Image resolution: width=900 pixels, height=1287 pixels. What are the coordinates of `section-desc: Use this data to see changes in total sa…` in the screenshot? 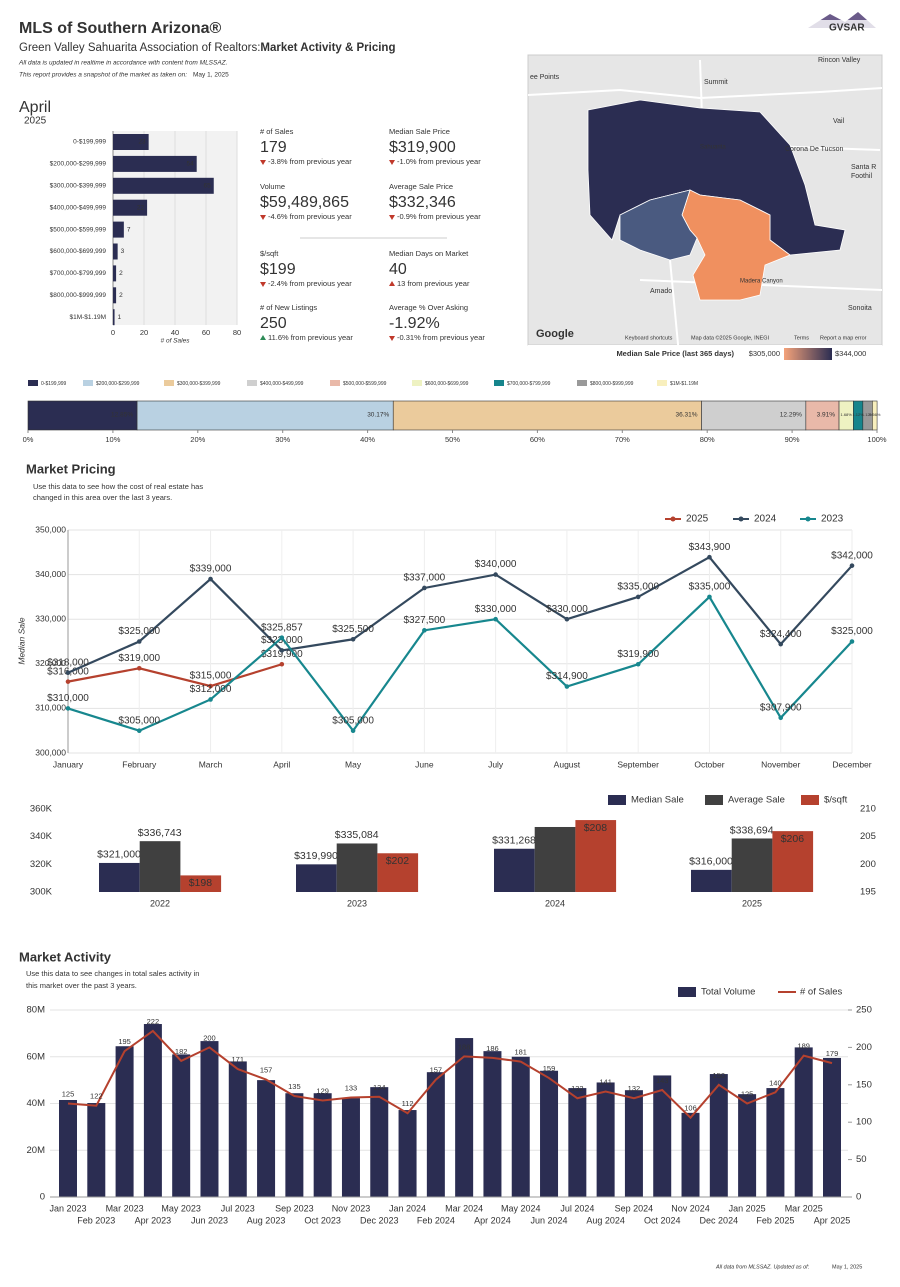 It's located at (112, 973).